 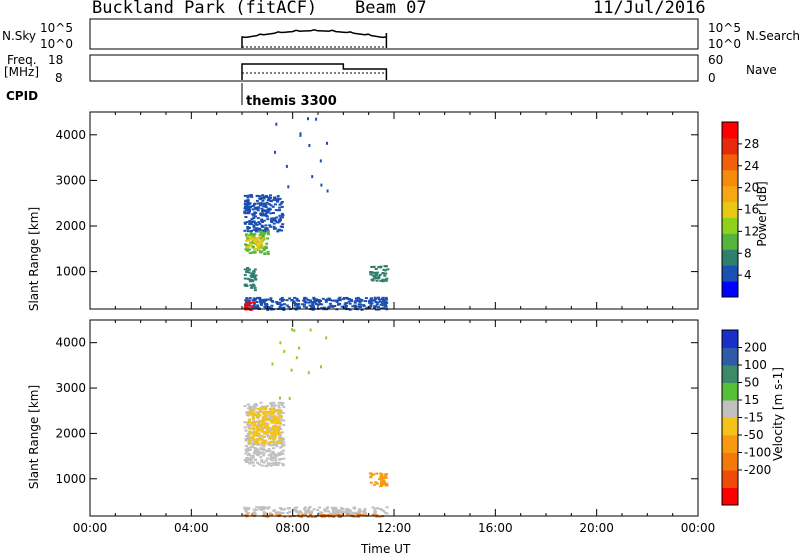 I want to click on nsearch-label: N.Search, so click(x=773, y=36).